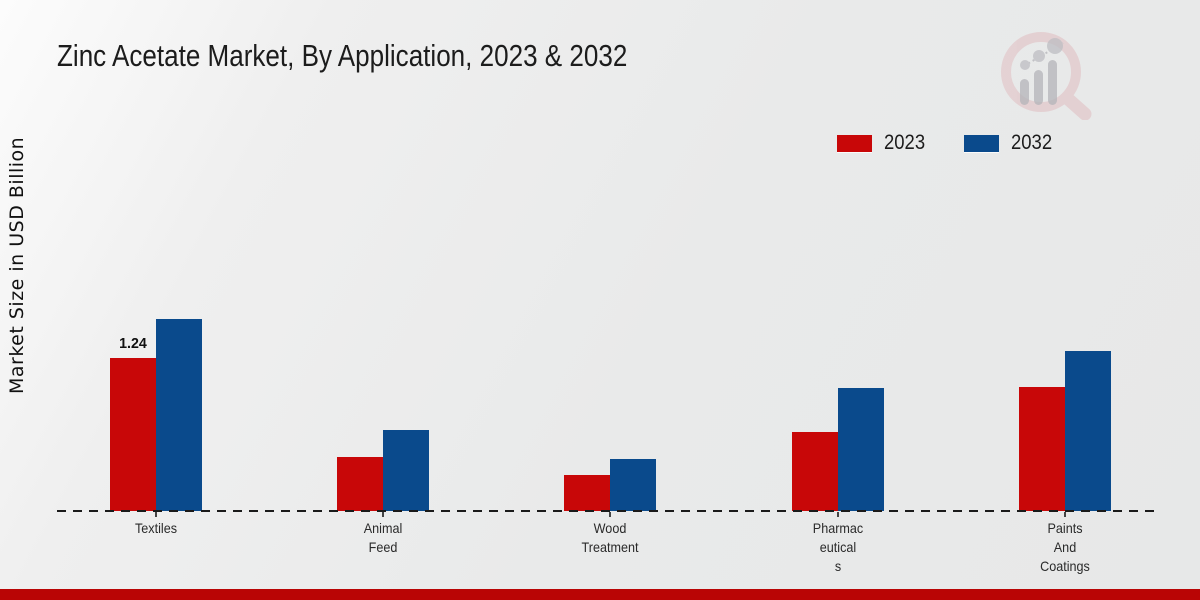  What do you see at coordinates (406, 470) in the screenshot?
I see `bar-2032-animal-feed` at bounding box center [406, 470].